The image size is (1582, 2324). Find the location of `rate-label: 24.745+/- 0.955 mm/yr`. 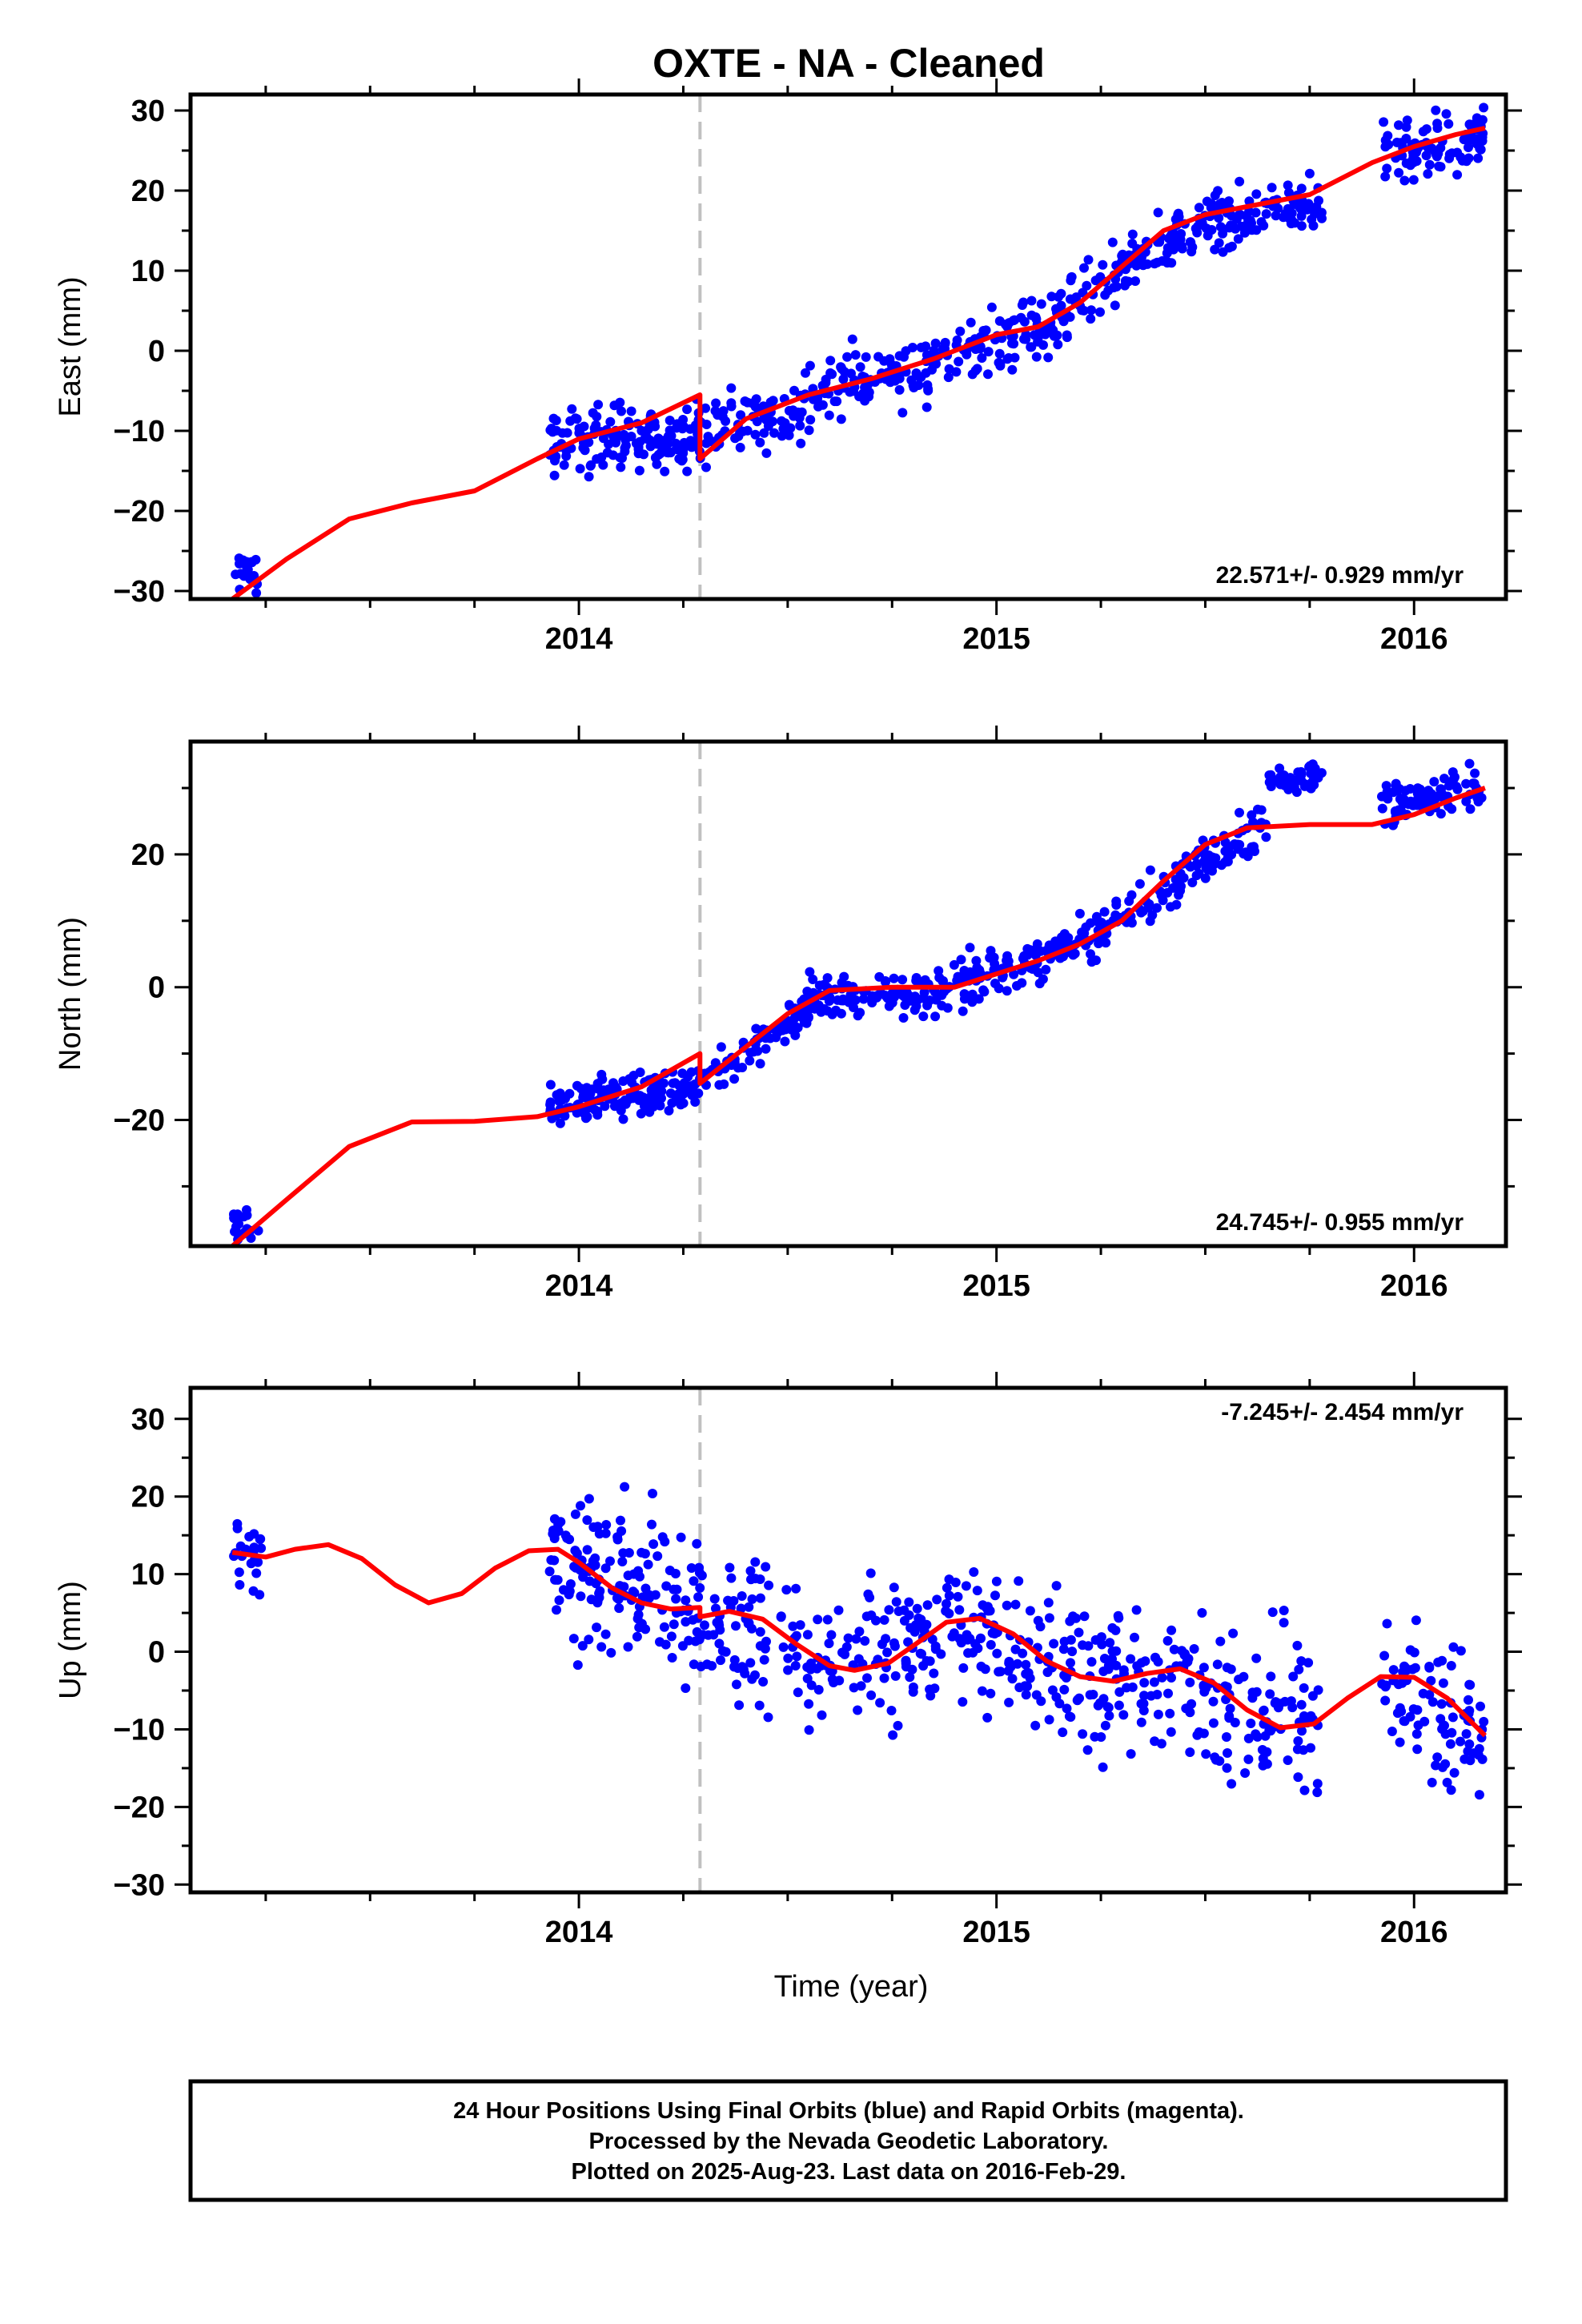

rate-label: 24.745+/- 0.955 mm/yr is located at coordinates (1340, 1222).